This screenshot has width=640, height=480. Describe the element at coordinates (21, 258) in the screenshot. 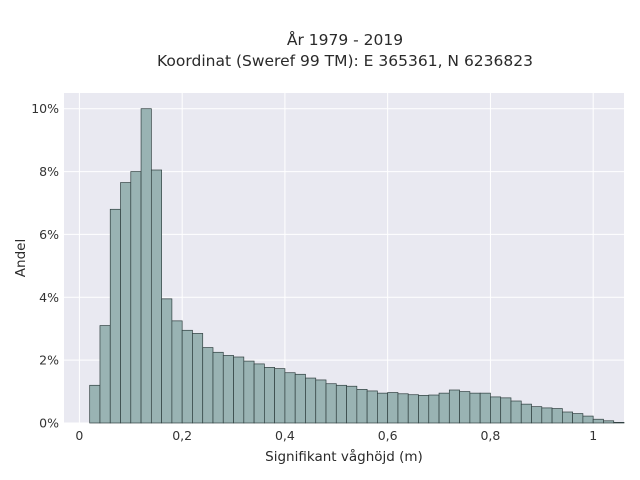

I see `y-axis-label: Andel` at that location.